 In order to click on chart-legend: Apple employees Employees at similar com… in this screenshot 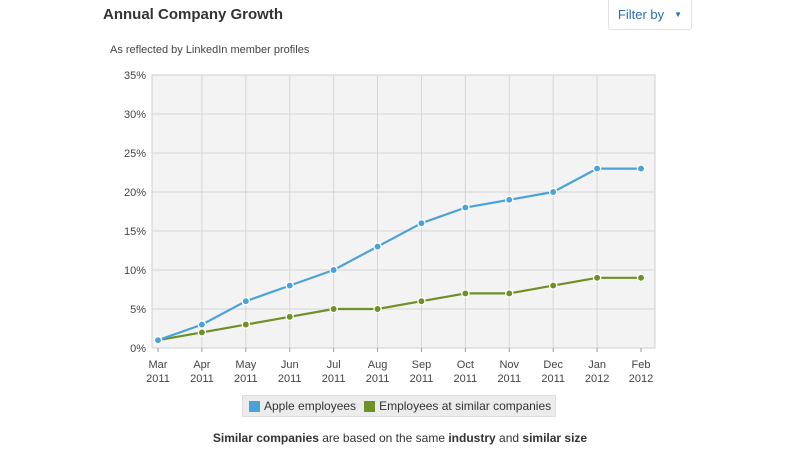, I will do `click(399, 406)`.